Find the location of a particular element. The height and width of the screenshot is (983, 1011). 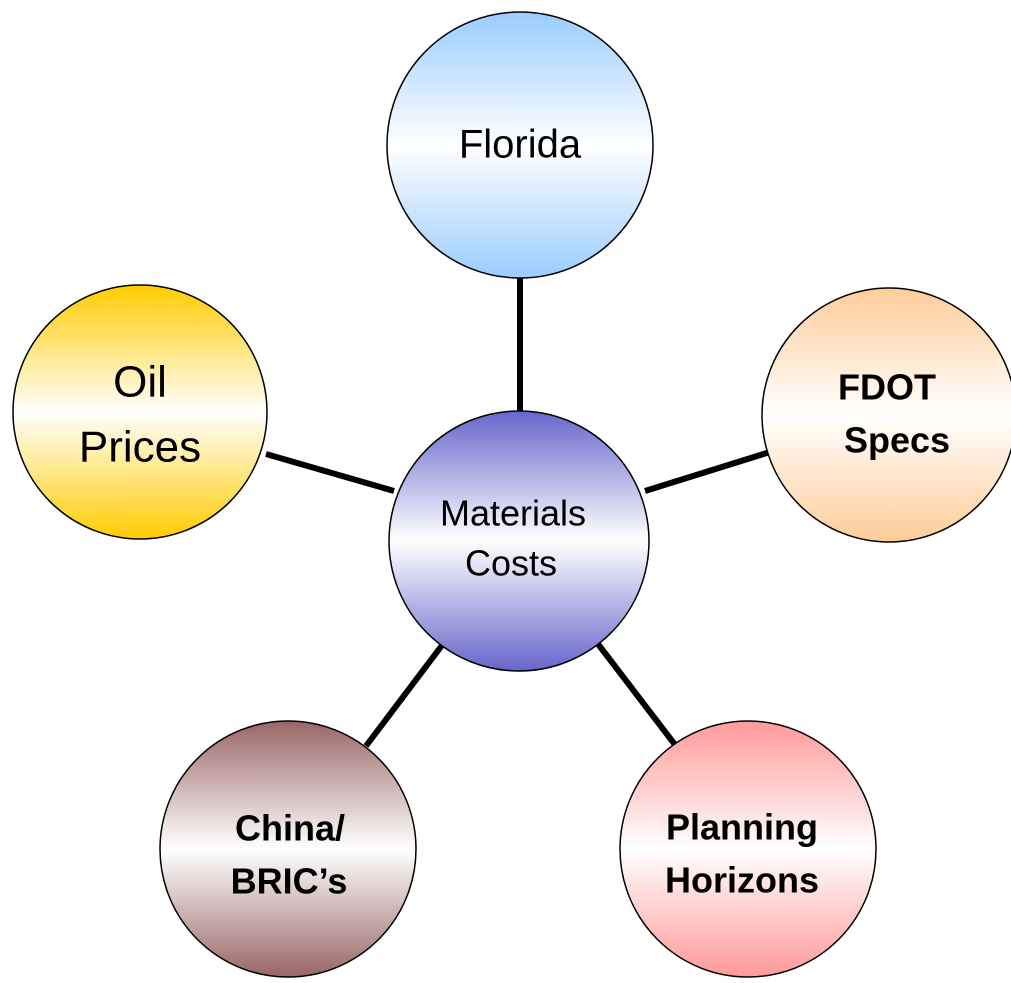

node-label: Materials is located at coordinates (513, 513).